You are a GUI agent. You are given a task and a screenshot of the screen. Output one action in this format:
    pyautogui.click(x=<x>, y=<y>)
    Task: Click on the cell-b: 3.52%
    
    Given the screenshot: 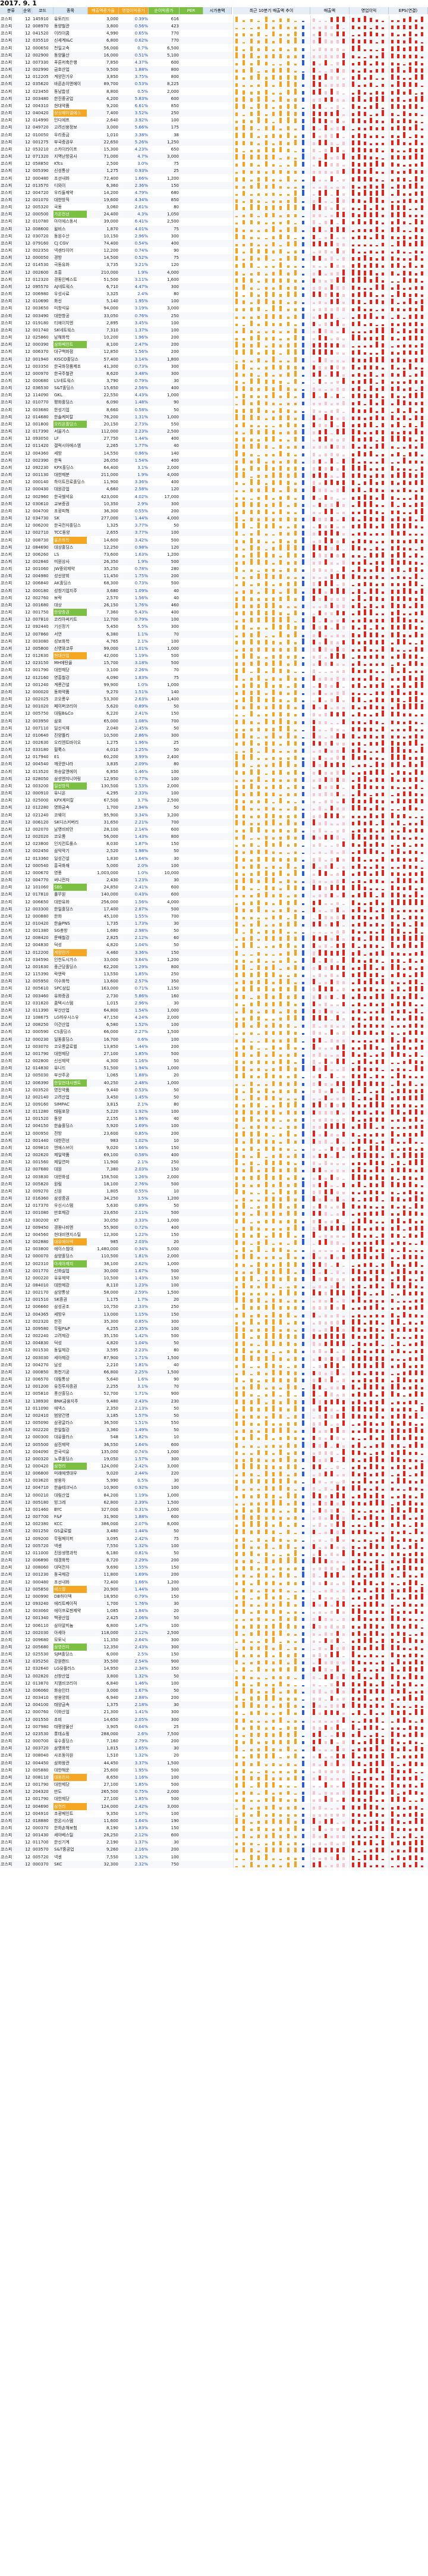 What is the action you would take?
    pyautogui.click(x=141, y=113)
    